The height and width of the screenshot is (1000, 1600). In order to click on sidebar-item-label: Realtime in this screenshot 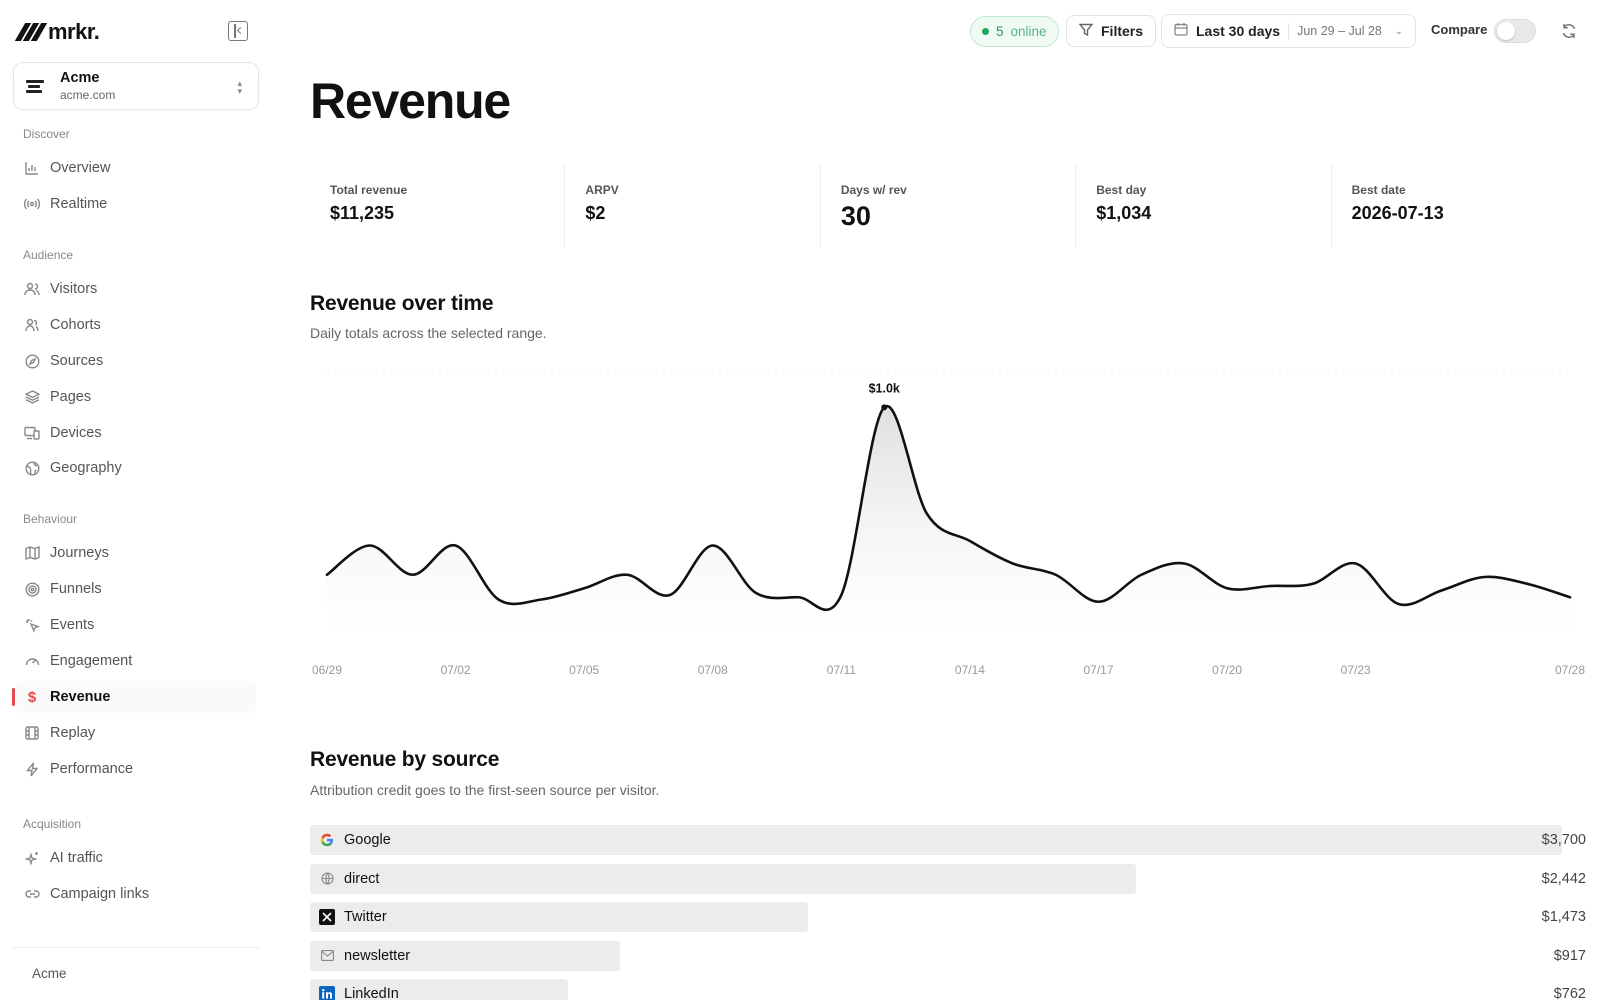, I will do `click(79, 204)`.